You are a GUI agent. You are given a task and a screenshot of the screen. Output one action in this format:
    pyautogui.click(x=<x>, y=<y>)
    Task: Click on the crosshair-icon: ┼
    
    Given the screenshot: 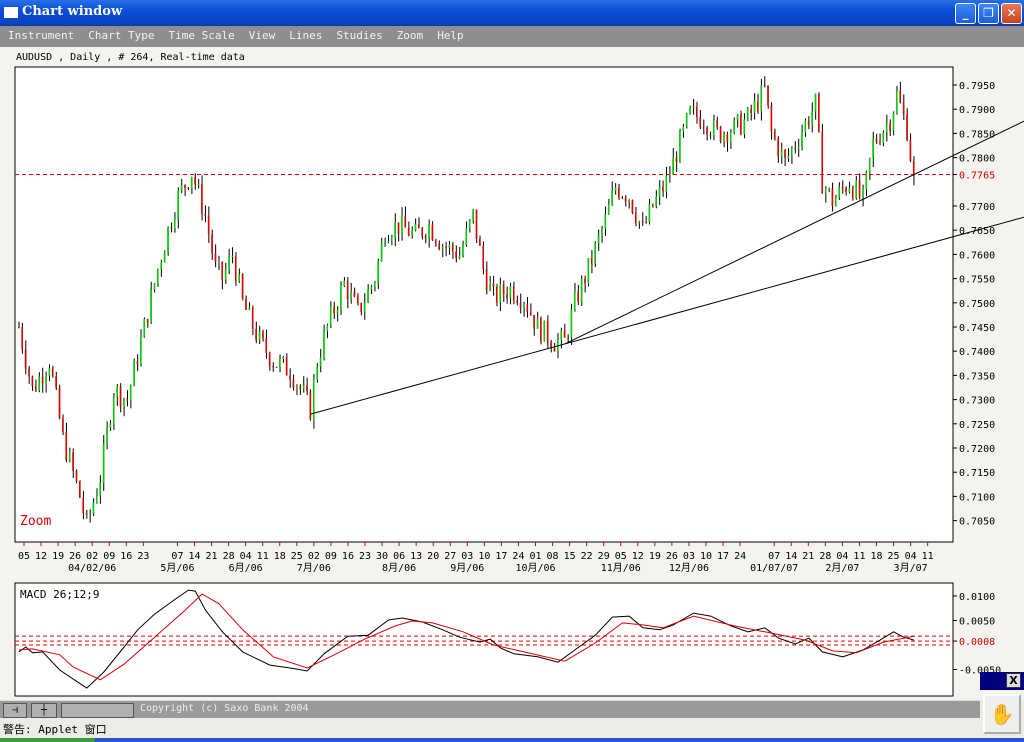 What is the action you would take?
    pyautogui.click(x=44, y=710)
    